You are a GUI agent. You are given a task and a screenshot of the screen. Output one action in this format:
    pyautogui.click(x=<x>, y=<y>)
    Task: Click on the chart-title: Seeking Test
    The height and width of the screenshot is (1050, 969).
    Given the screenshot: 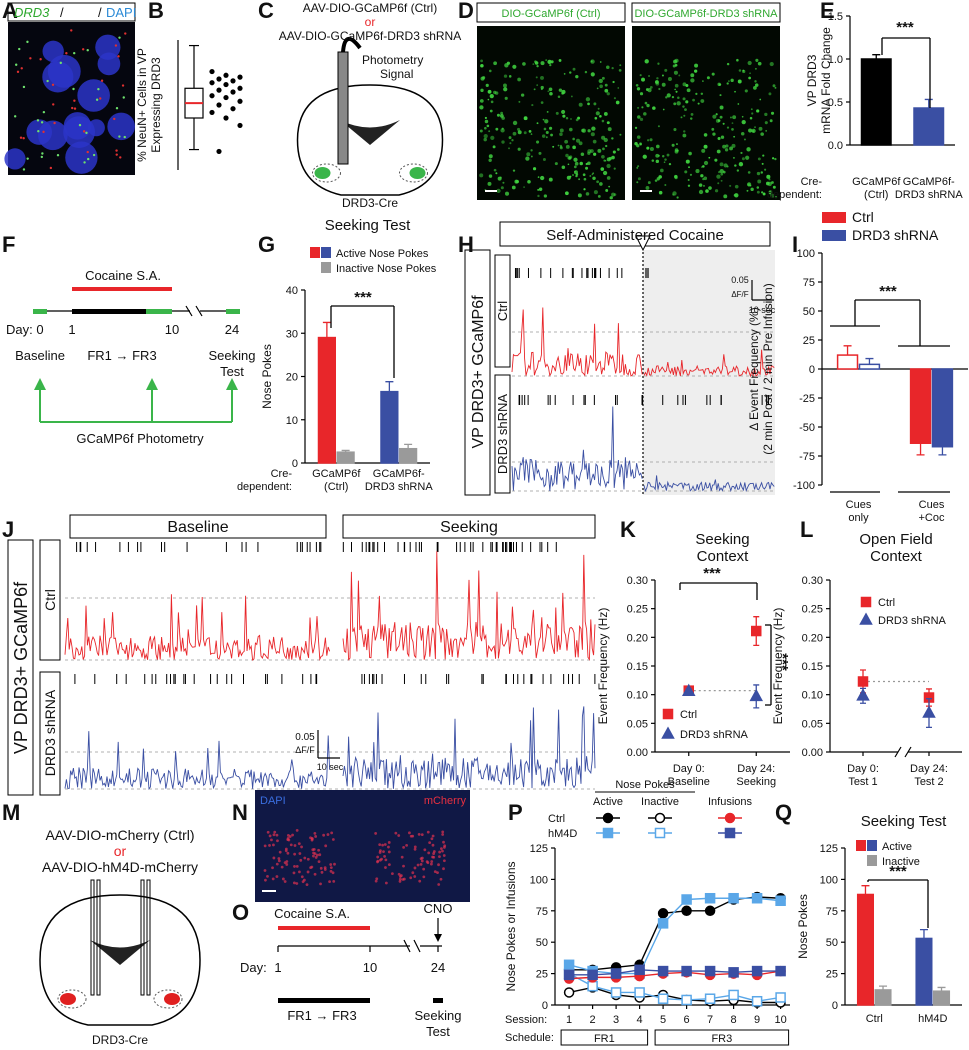 What is the action you would take?
    pyautogui.click(x=904, y=821)
    